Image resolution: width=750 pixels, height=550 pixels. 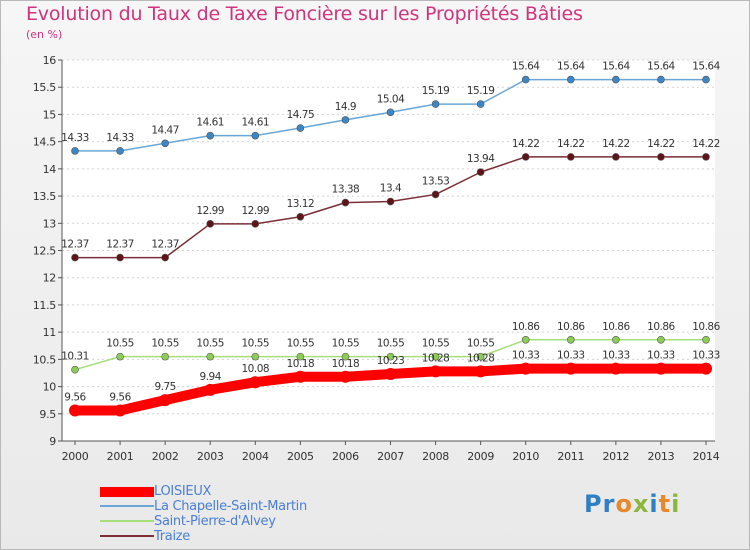 I want to click on data-label: 13.94, so click(x=481, y=159).